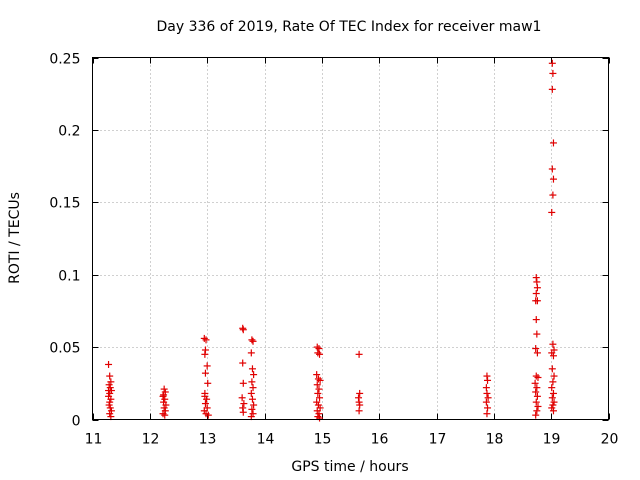 The height and width of the screenshot is (480, 640). I want to click on x-tick-label: 18, so click(495, 440).